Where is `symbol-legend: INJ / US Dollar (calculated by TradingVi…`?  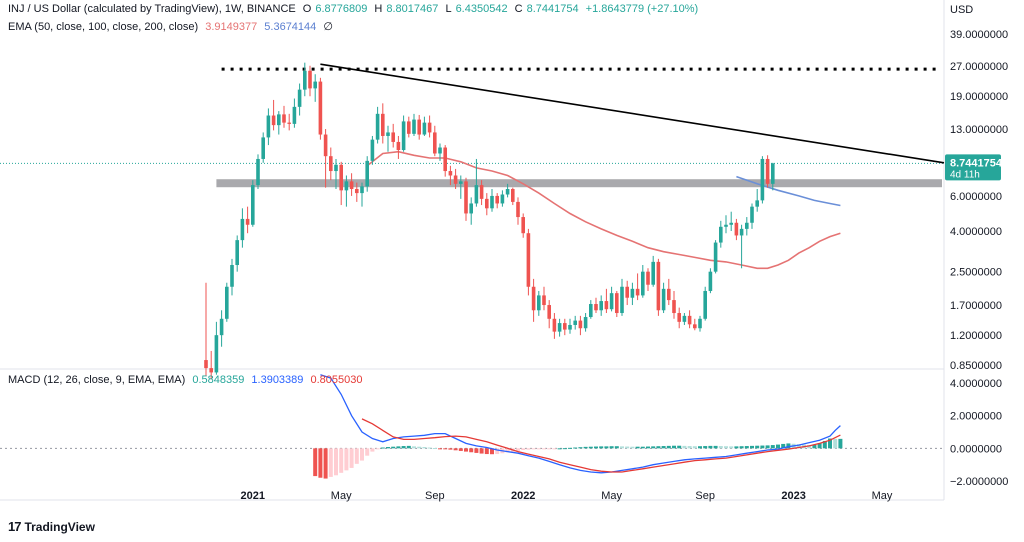 symbol-legend: INJ / US Dollar (calculated by TradingVi… is located at coordinates (357, 9).